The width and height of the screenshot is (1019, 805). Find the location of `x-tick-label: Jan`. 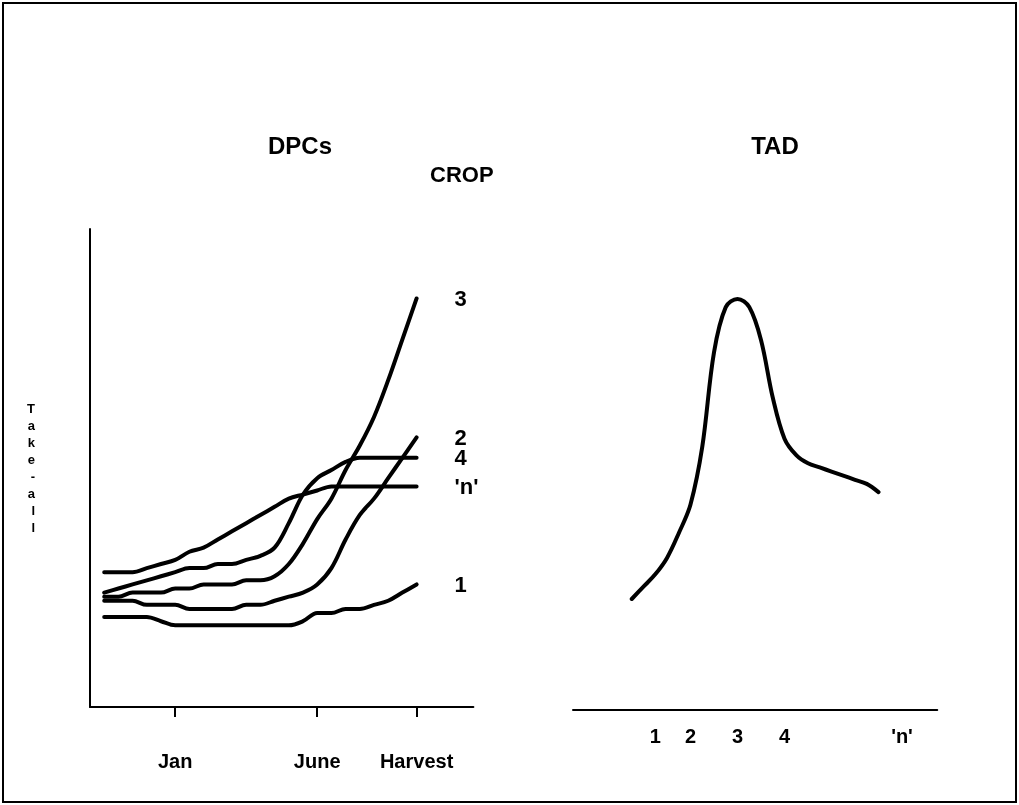

x-tick-label: Jan is located at coordinates (175, 761).